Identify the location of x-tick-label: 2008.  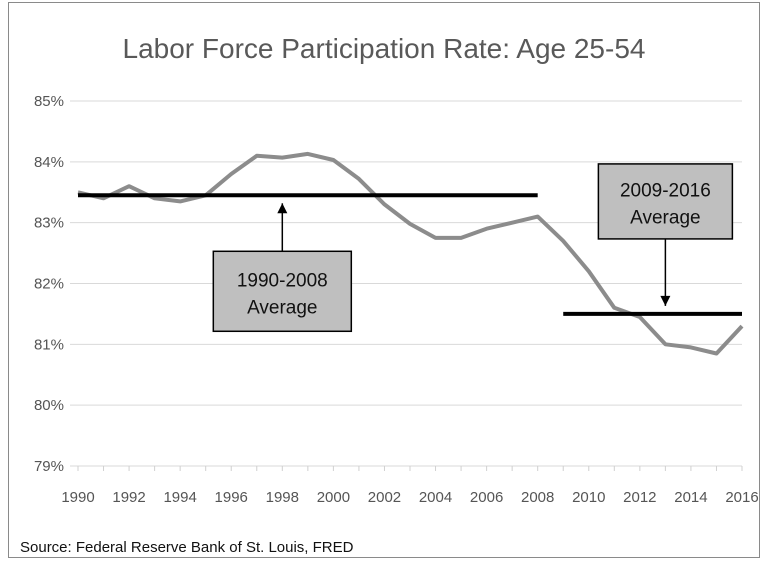
(537, 497).